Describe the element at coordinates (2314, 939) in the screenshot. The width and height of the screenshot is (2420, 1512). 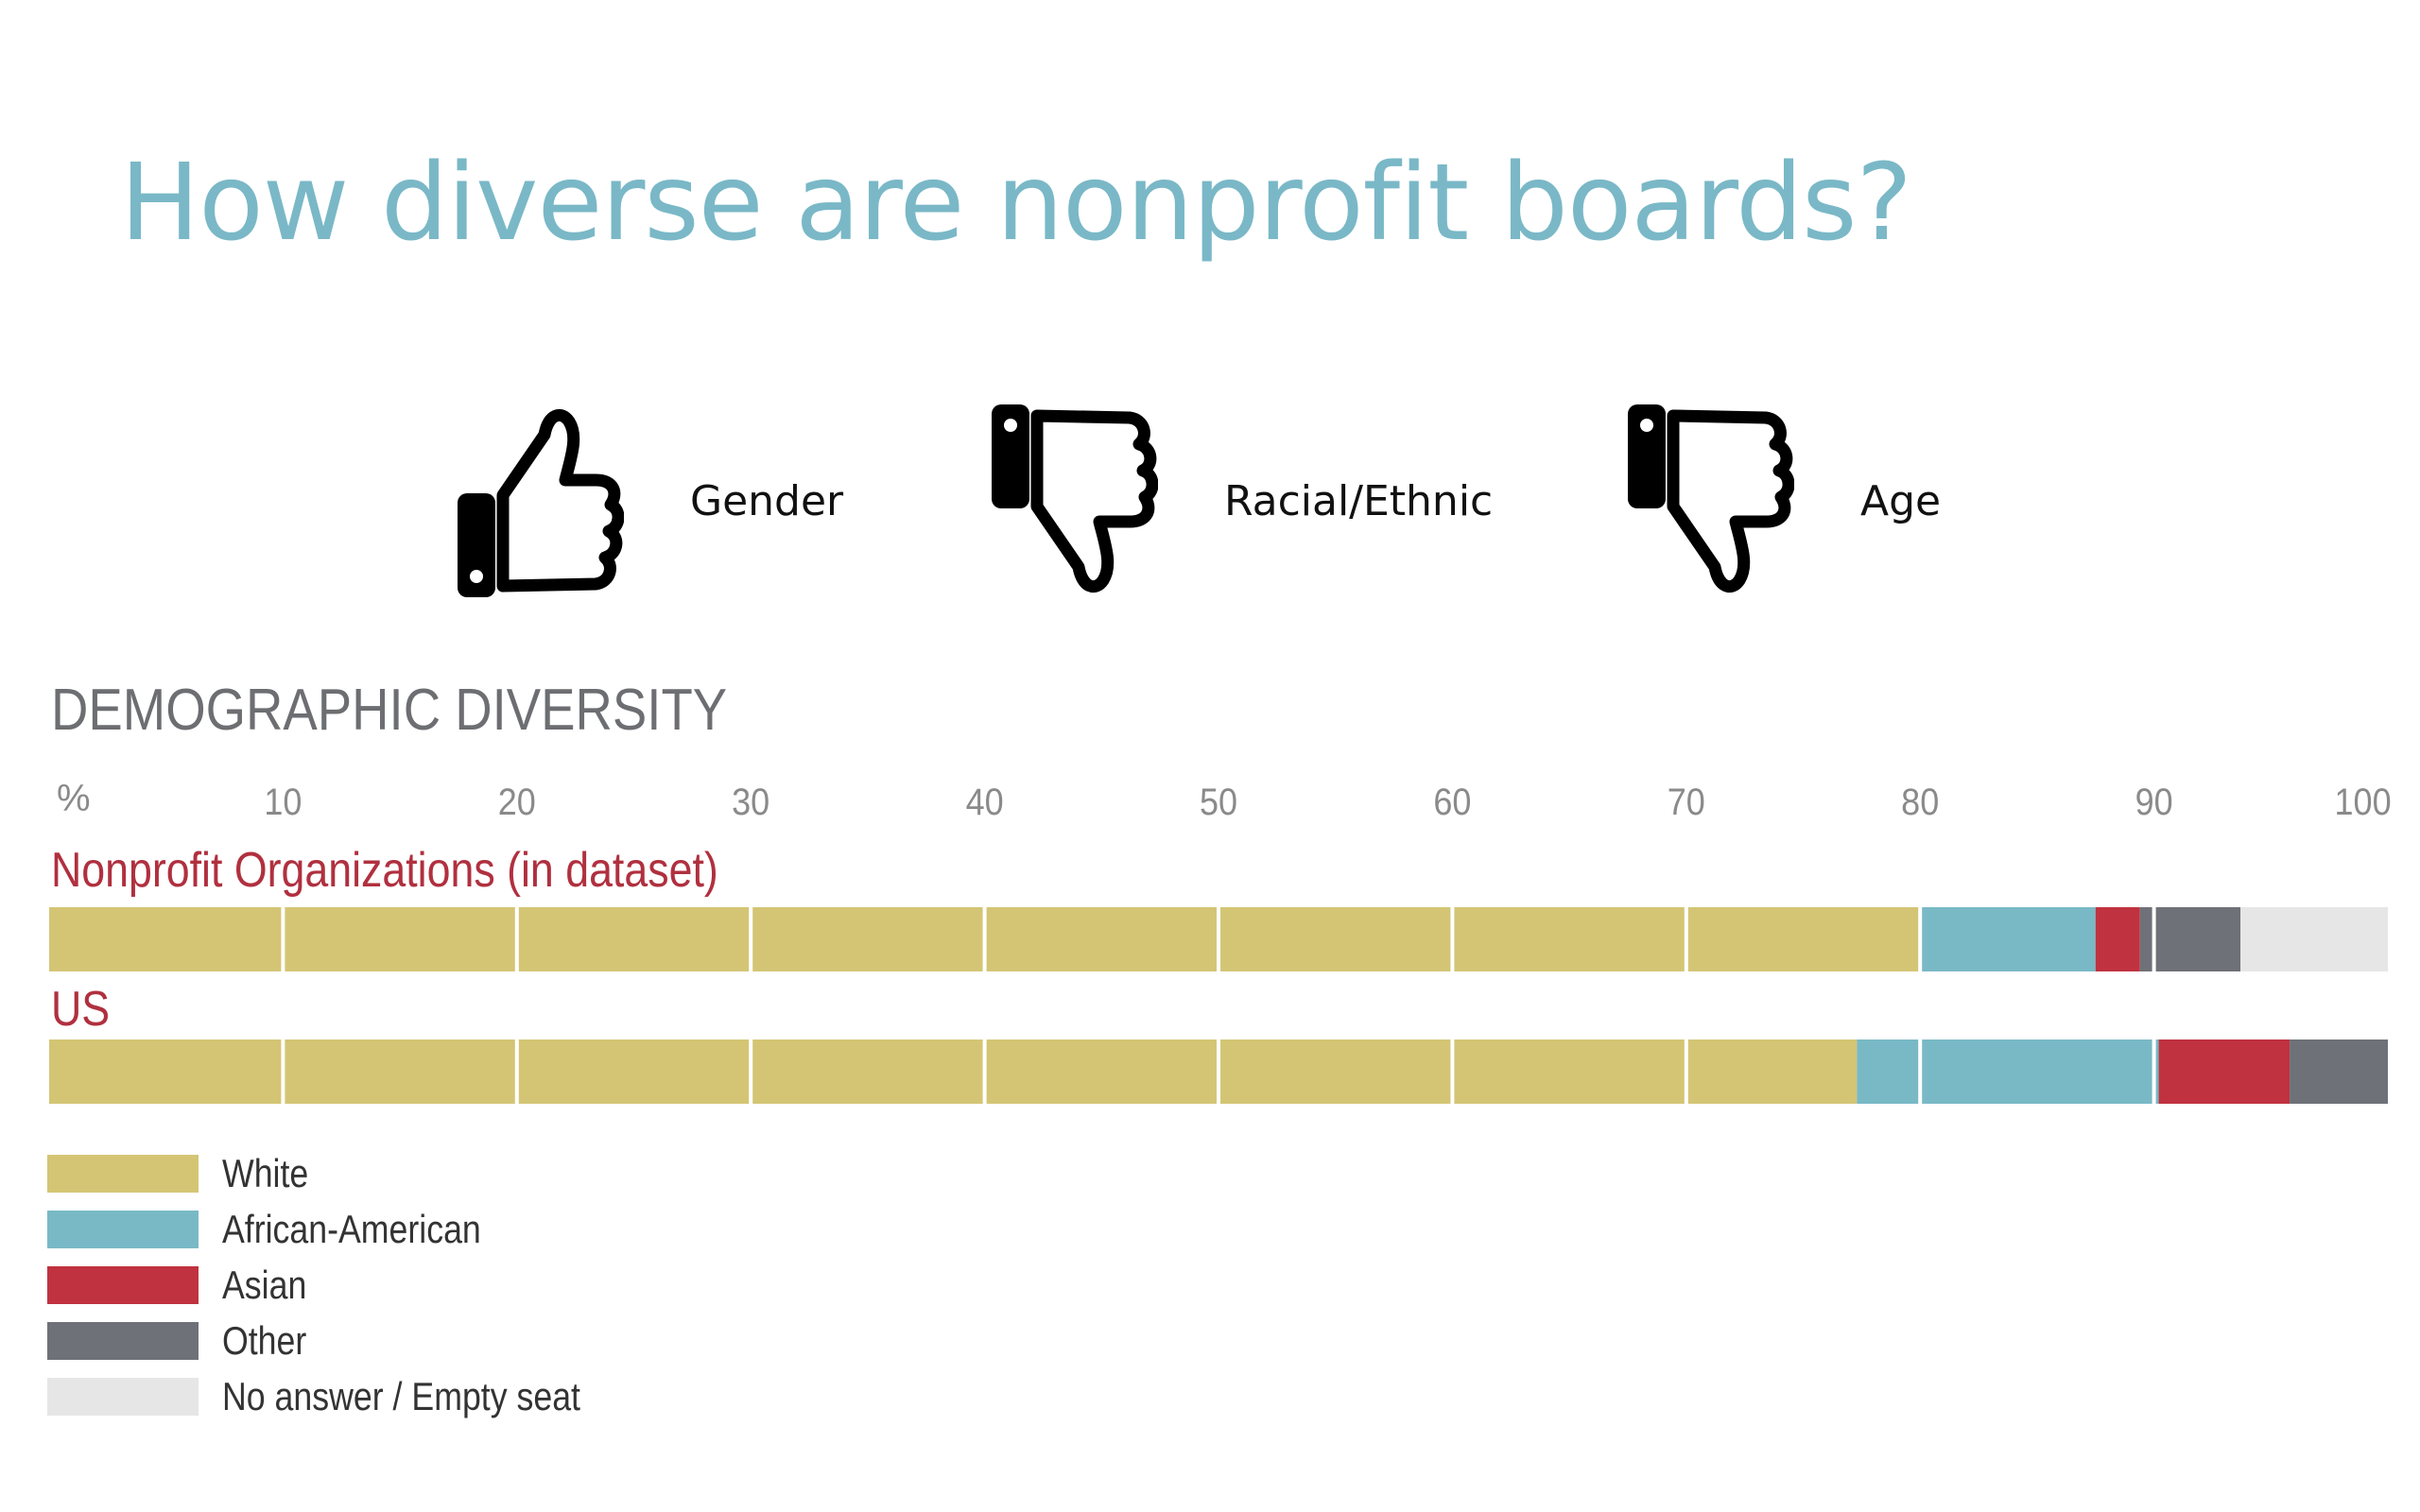
I see `bar-segment-no-answer-empty-seat` at that location.